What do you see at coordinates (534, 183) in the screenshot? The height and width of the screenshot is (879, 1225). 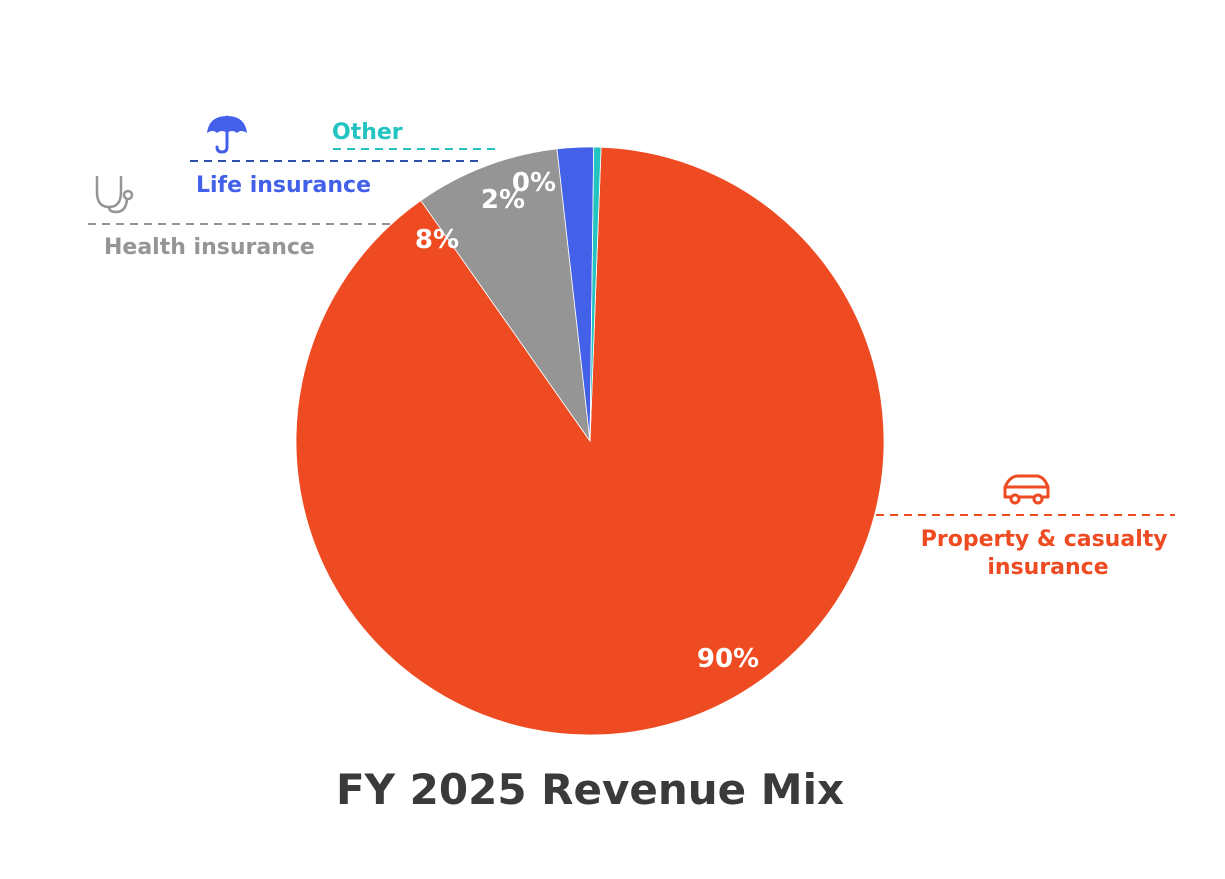 I see `slice-value-label-other: 0%` at bounding box center [534, 183].